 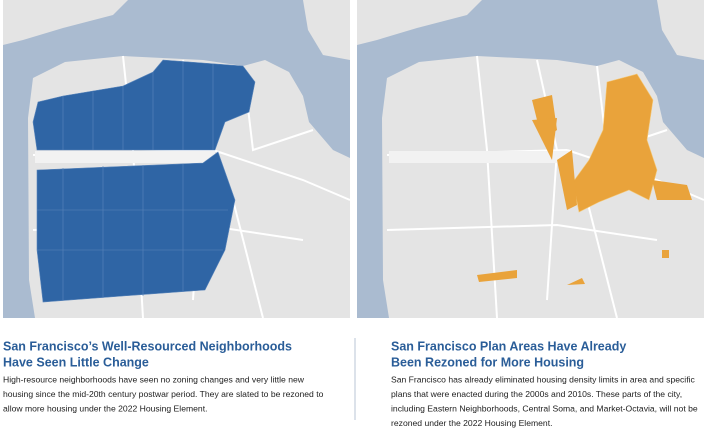 I want to click on panel-title: Been Rezoned for More Housing, so click(x=487, y=362).